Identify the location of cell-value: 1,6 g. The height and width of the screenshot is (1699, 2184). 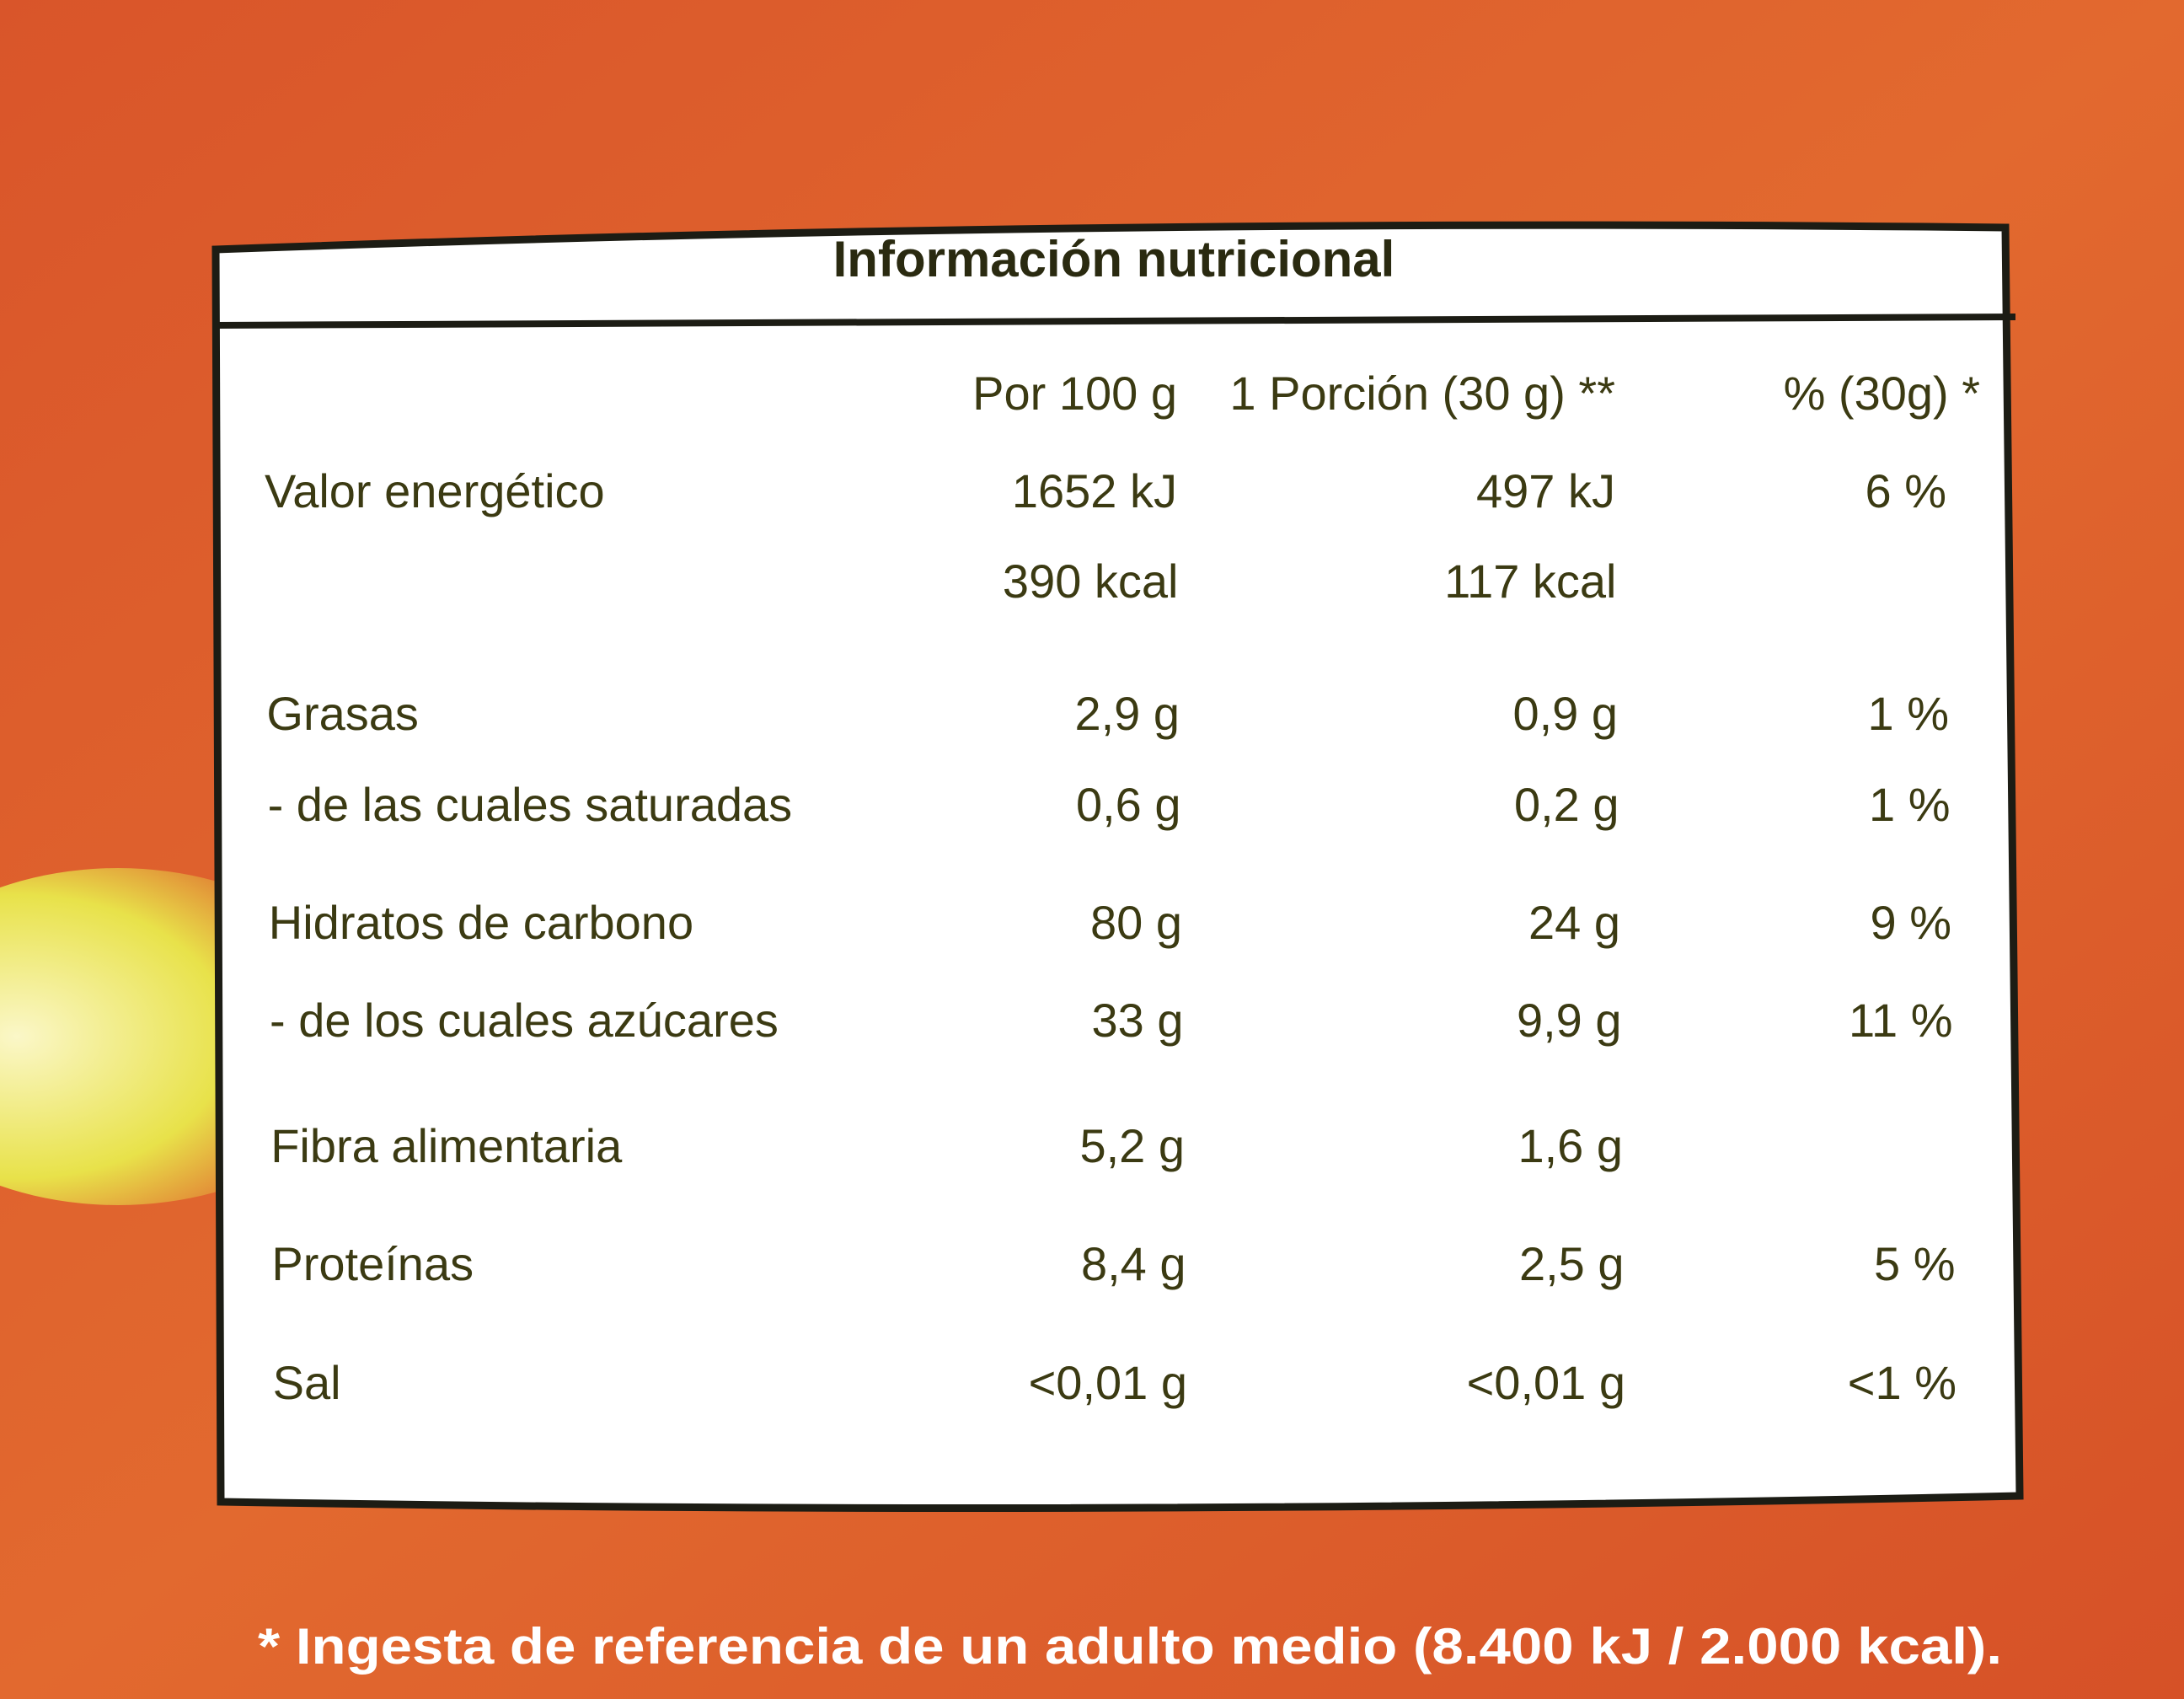
(1570, 1146).